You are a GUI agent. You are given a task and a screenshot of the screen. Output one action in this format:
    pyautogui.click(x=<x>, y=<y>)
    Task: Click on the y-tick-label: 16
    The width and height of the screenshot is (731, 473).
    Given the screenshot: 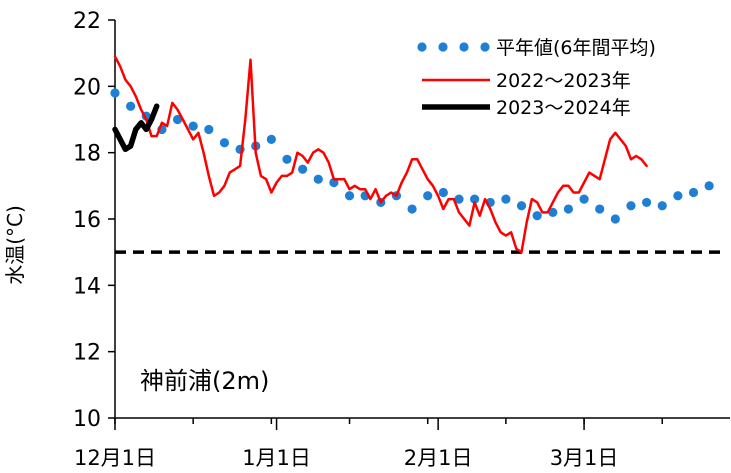 What is the action you would take?
    pyautogui.click(x=87, y=220)
    